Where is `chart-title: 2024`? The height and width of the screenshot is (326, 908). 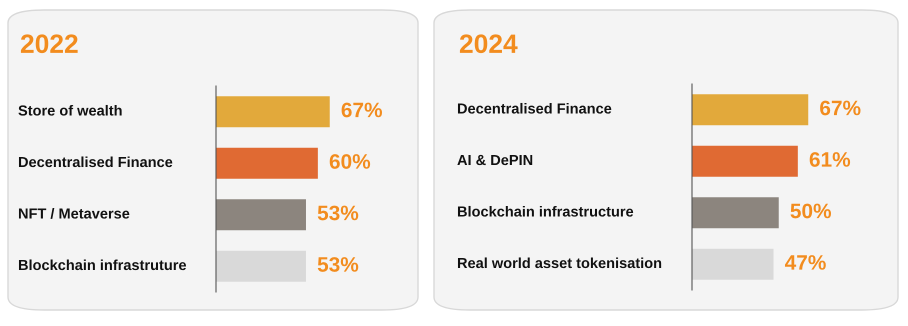 chart-title: 2024 is located at coordinates (489, 44).